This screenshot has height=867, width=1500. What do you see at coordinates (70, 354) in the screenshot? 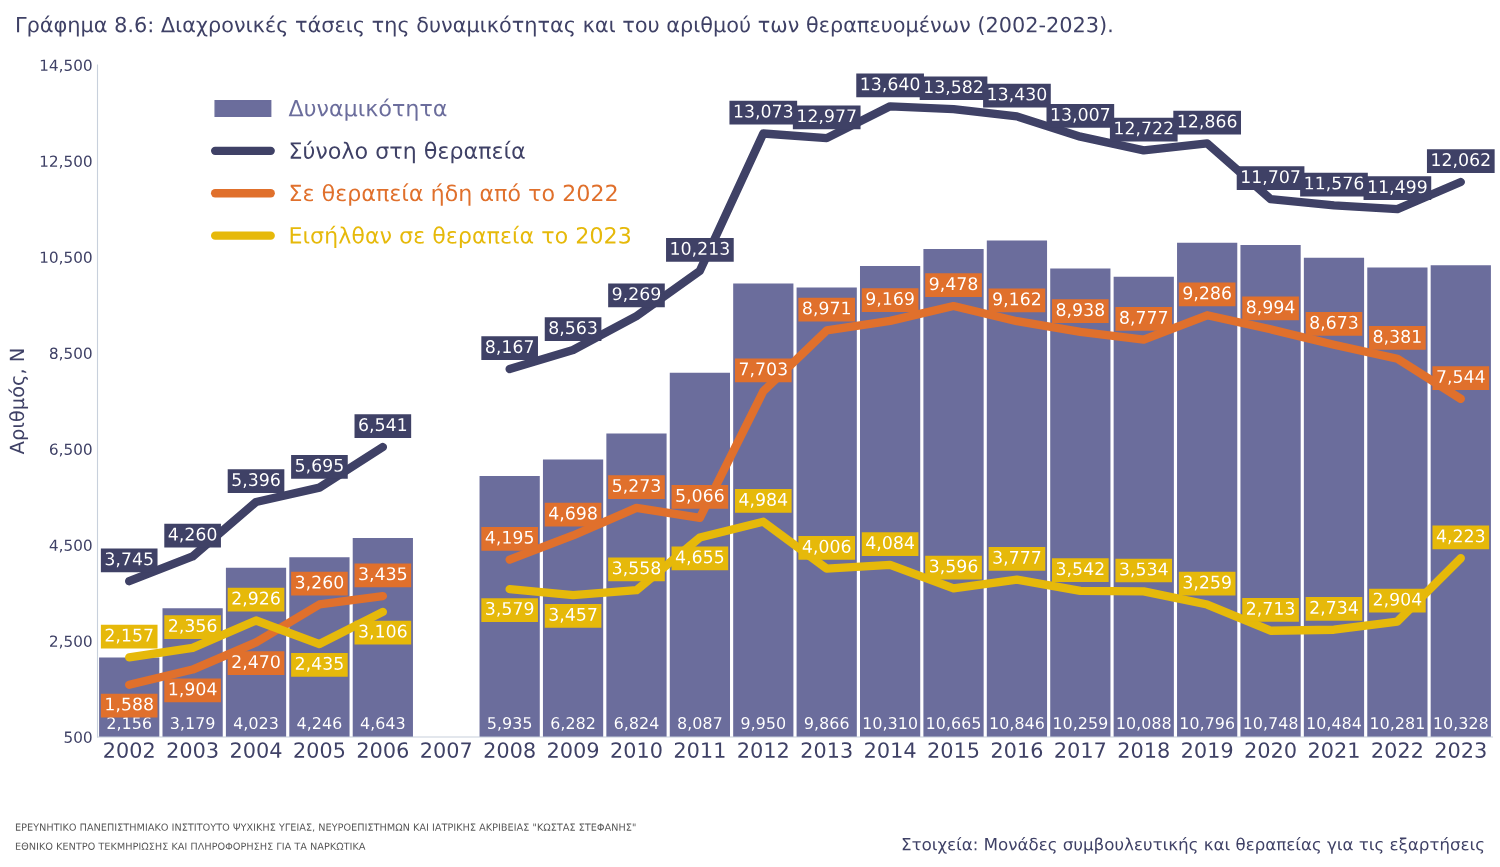
I see `y-tick-label: 8,500` at bounding box center [70, 354].